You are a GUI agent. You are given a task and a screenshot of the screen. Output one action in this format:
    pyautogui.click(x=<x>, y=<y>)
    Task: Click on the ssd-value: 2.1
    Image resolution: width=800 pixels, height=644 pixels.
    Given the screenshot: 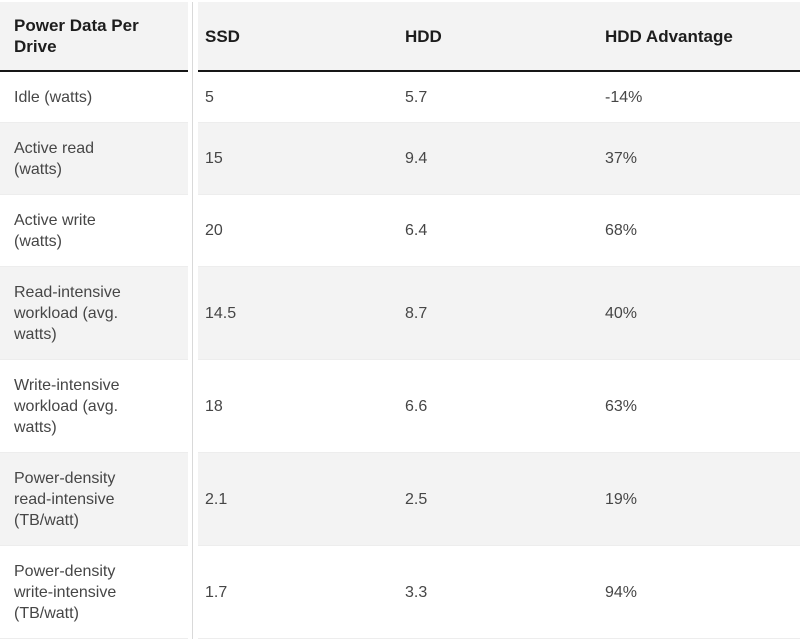 What is the action you would take?
    pyautogui.click(x=298, y=499)
    